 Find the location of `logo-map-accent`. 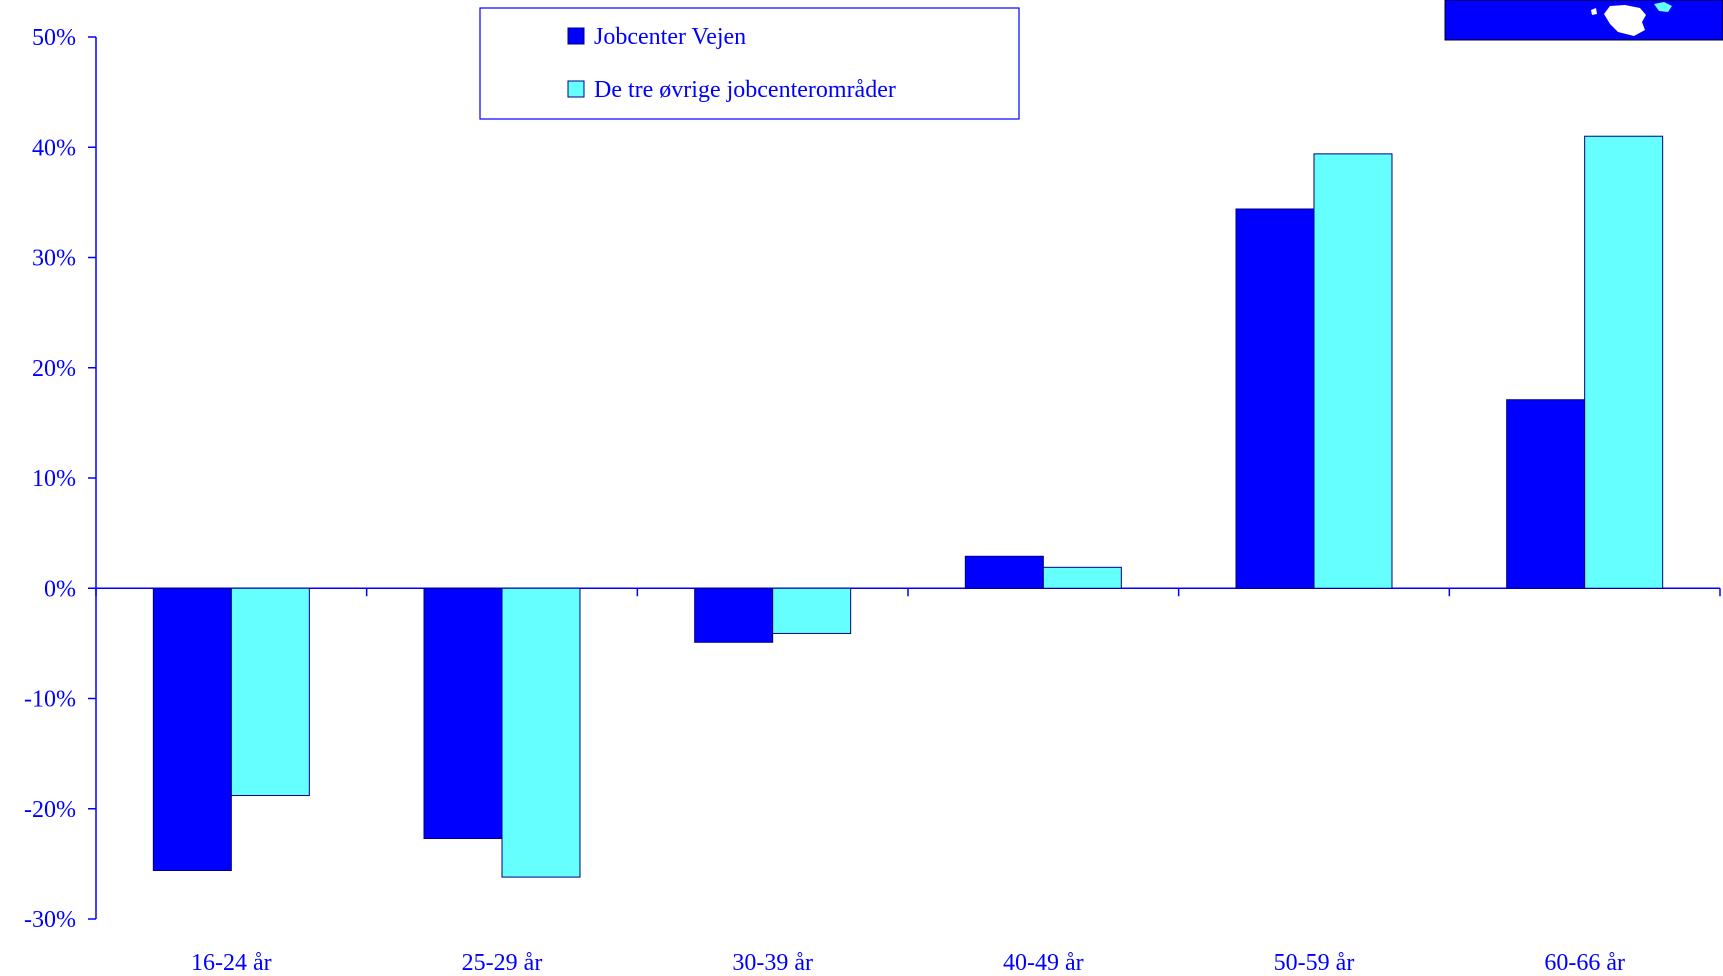

logo-map-accent is located at coordinates (1663, 7).